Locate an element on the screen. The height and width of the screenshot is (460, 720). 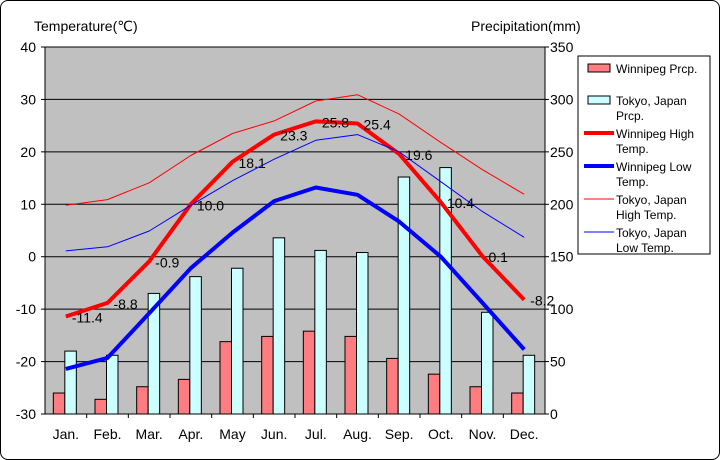
y-right-tick-label: 250 is located at coordinates (562, 152).